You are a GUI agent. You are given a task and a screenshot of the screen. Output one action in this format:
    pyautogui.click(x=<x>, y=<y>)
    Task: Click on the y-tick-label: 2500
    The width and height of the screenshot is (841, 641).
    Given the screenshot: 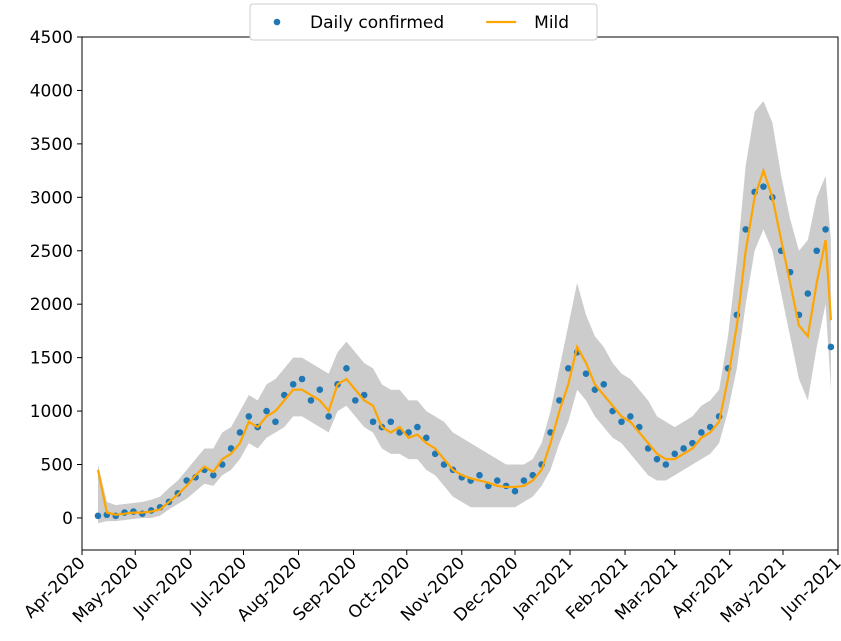 What is the action you would take?
    pyautogui.click(x=51, y=252)
    